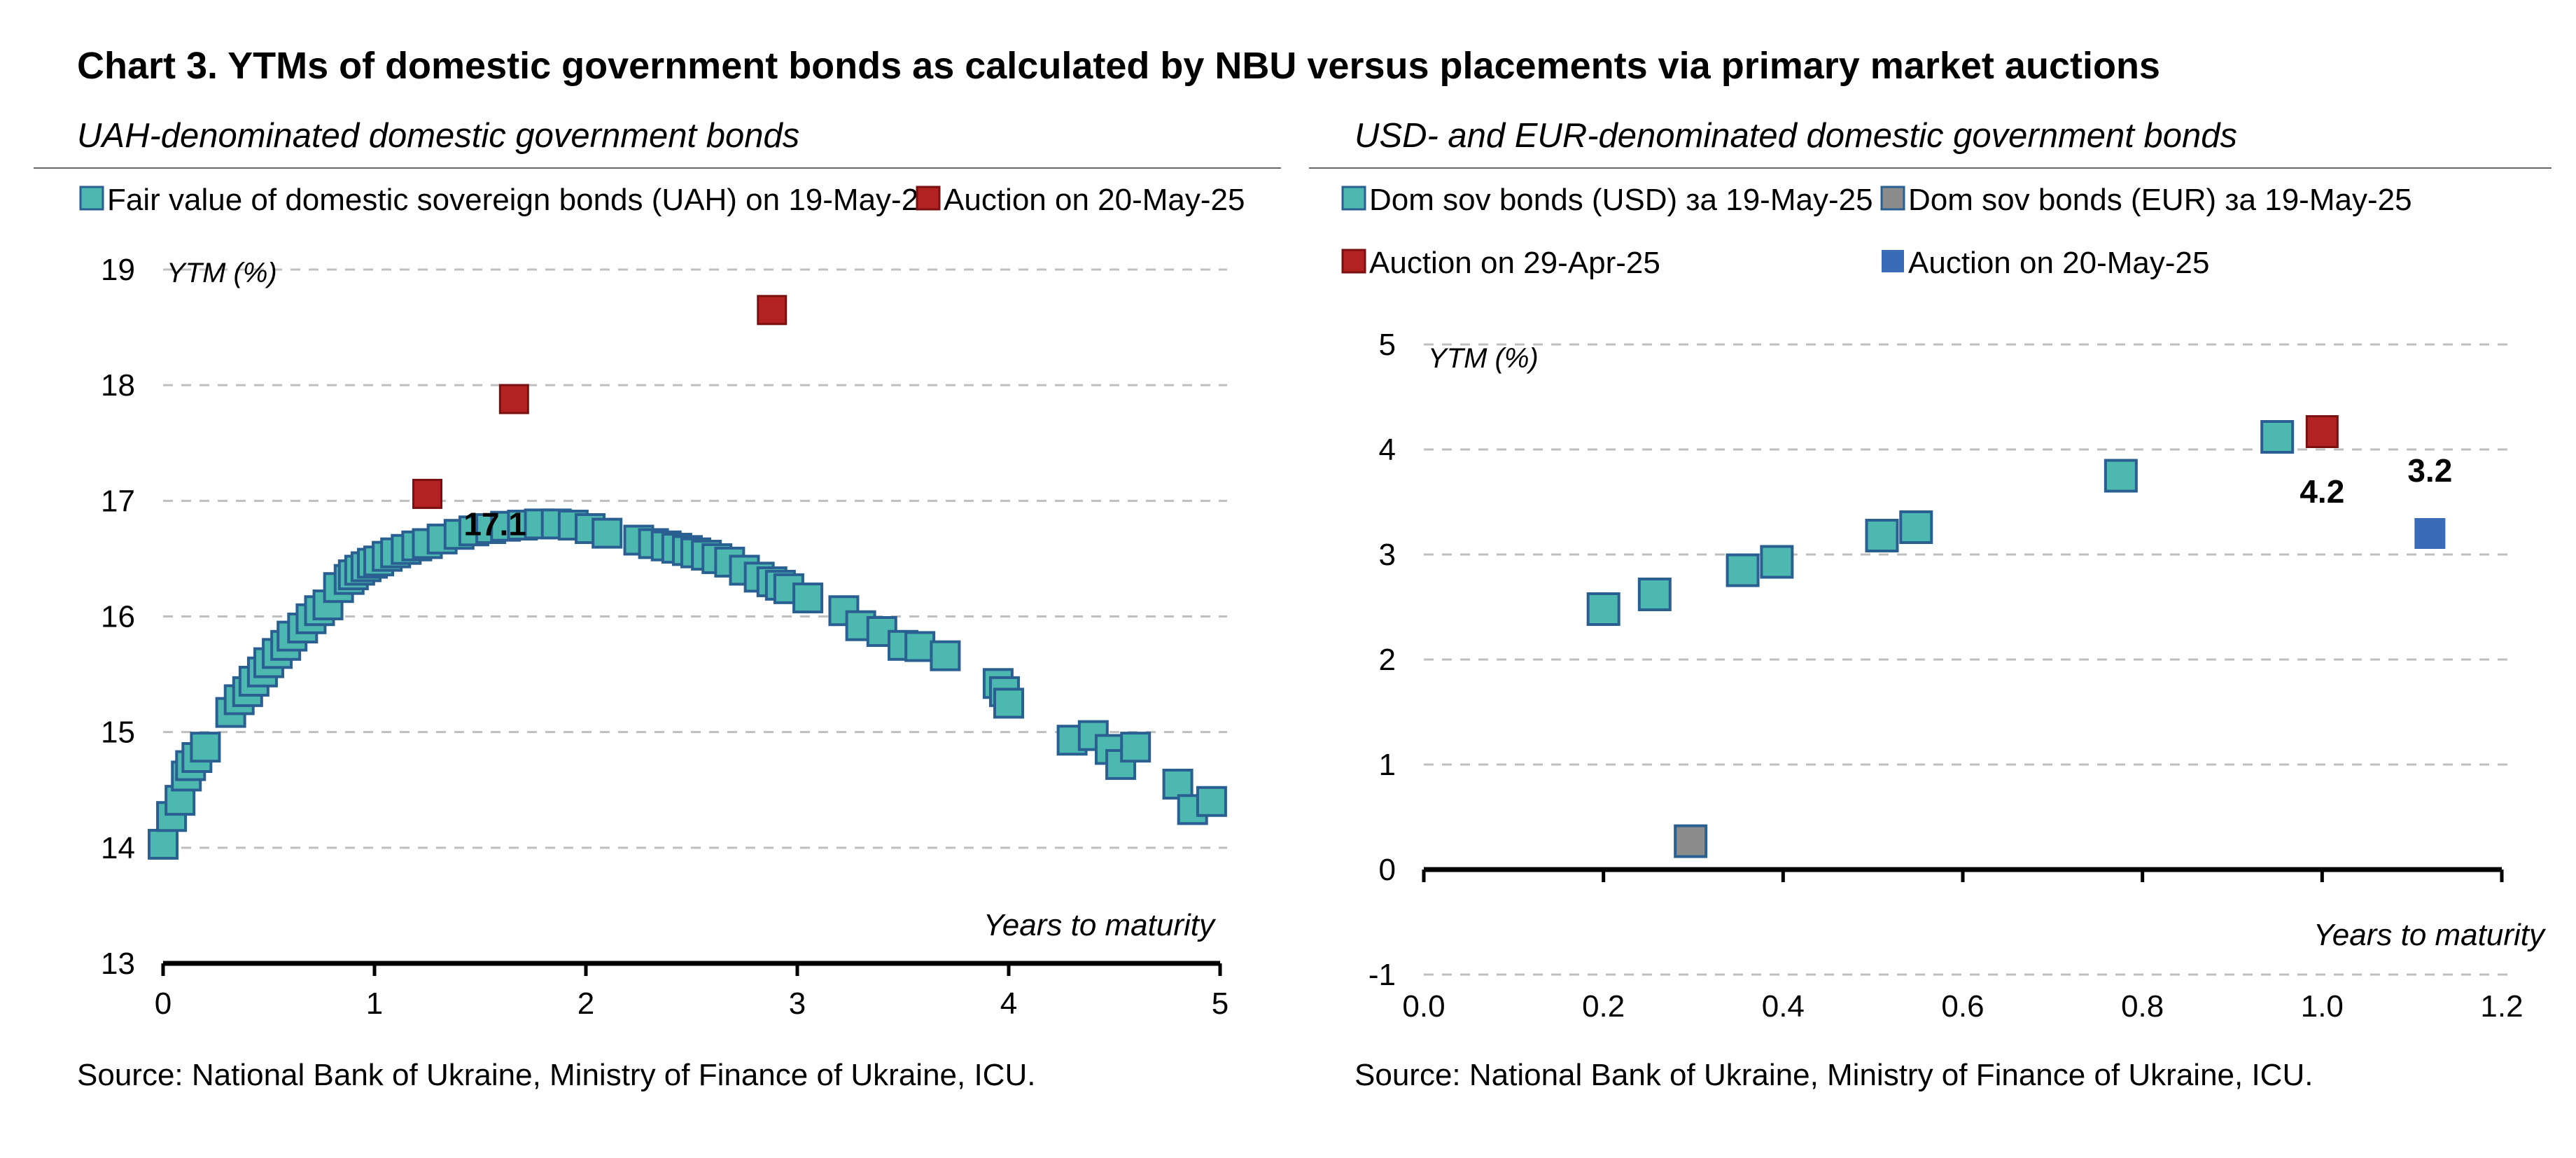 This screenshot has width=2576, height=1158. I want to click on y-tick-label: 14, so click(118, 848).